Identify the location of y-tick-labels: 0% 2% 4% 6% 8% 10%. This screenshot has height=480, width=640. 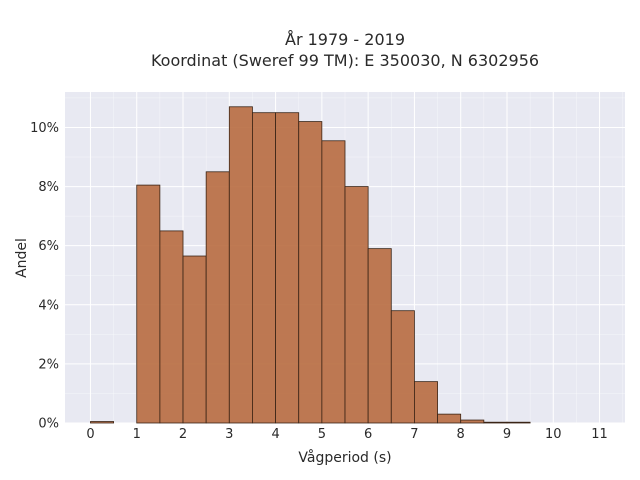
(44, 276).